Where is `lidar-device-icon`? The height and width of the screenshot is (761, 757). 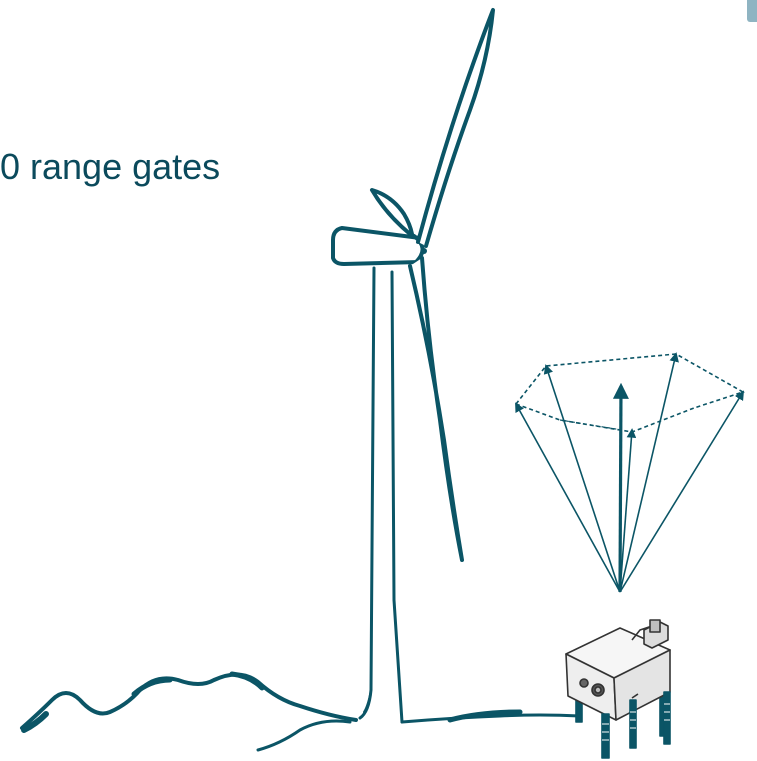
lidar-device-icon is located at coordinates (618, 689).